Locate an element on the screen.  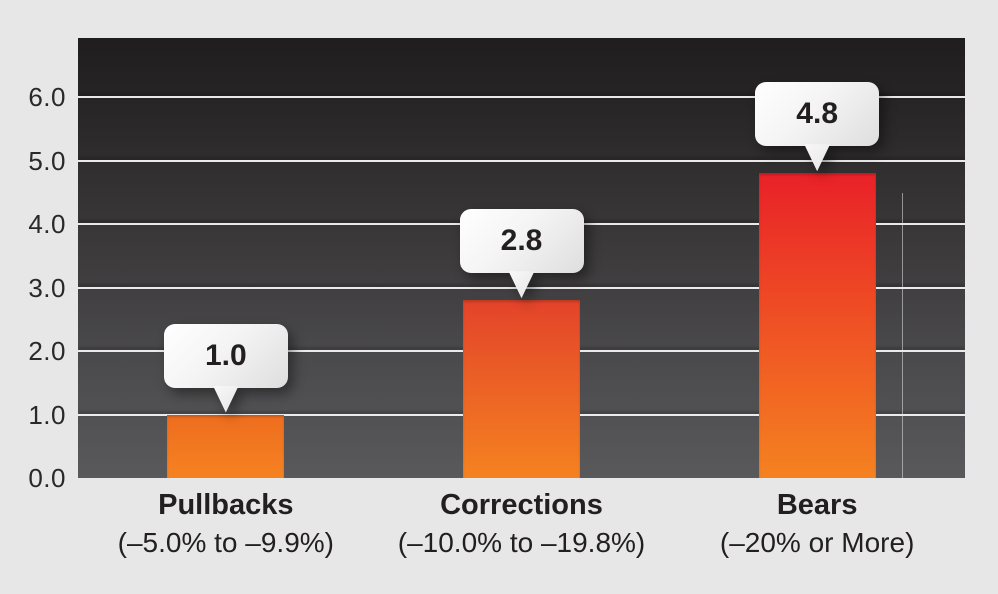
y-tick-label: 3.0 is located at coordinates (47, 287).